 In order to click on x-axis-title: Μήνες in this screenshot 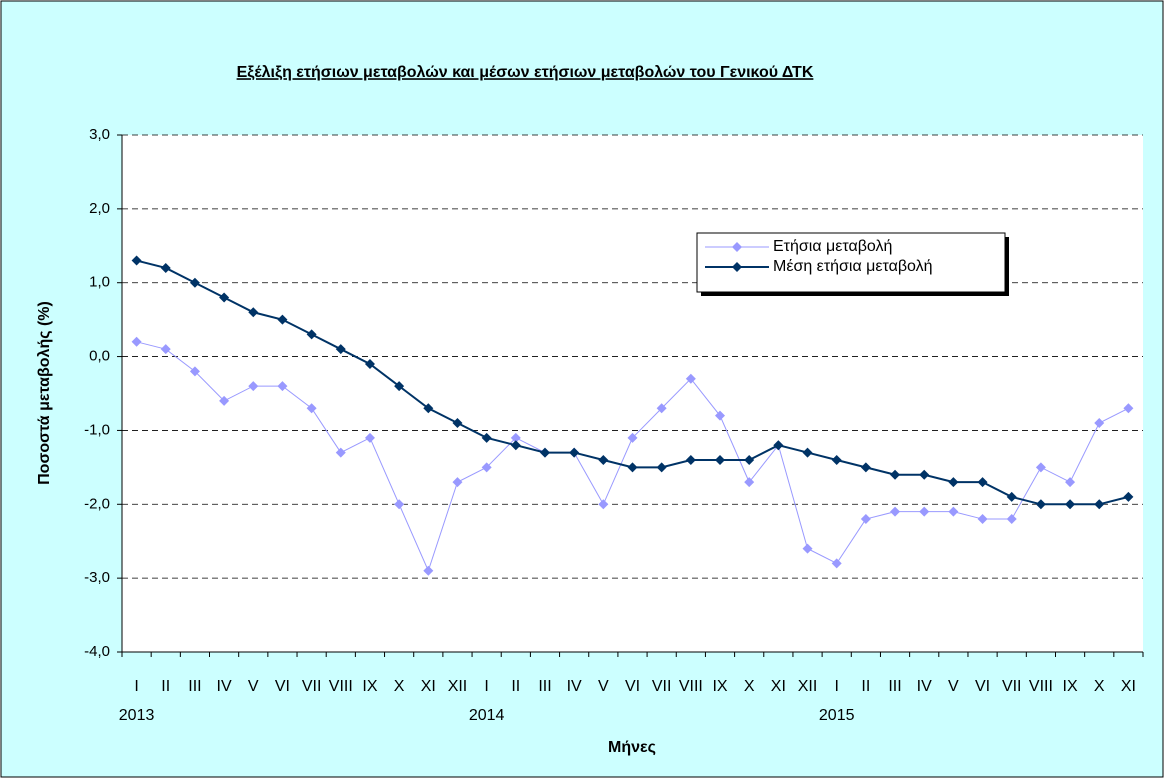, I will do `click(632, 747)`.